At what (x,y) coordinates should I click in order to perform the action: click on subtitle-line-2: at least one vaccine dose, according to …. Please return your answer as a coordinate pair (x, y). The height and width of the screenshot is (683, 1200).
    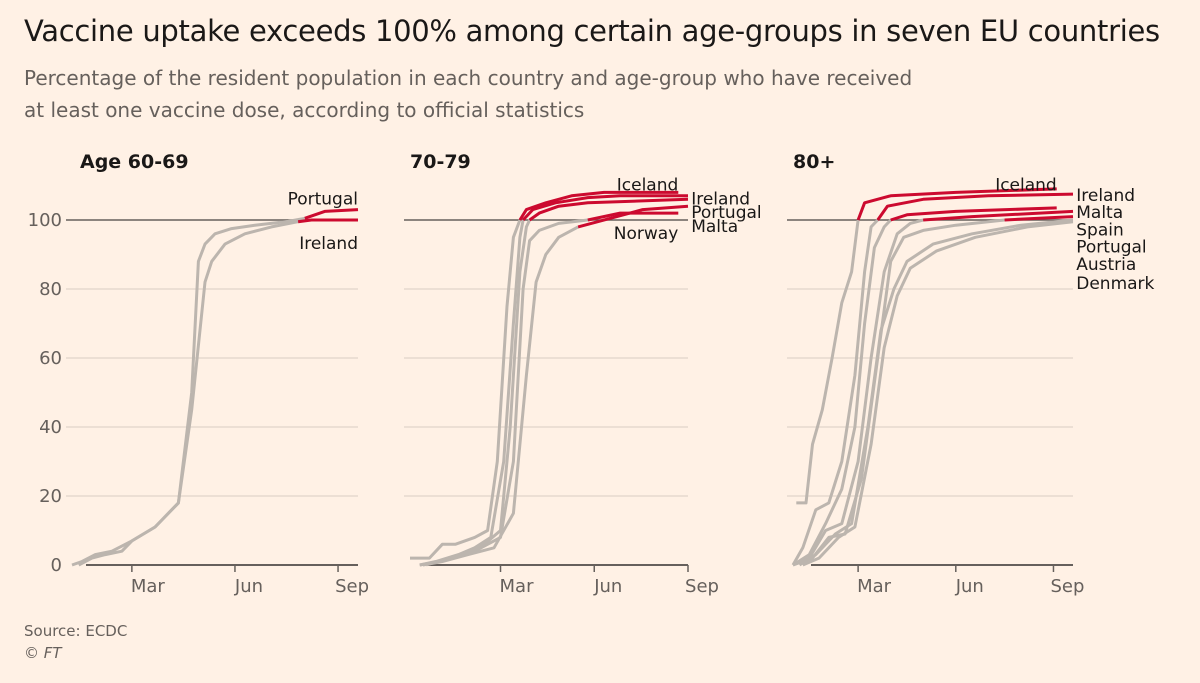
    Looking at the image, I should click on (304, 110).